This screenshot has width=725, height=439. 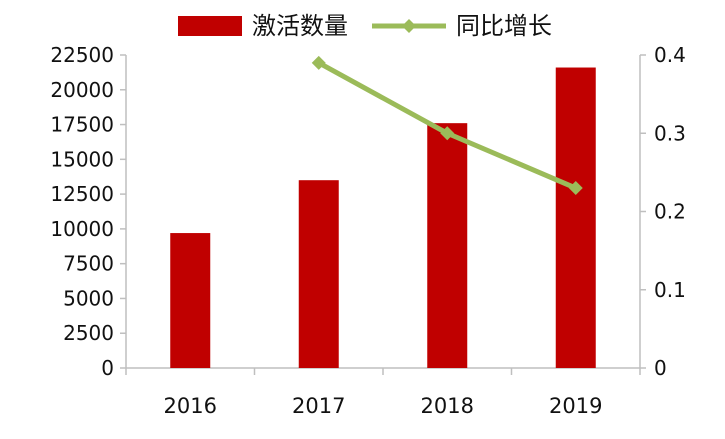 What do you see at coordinates (318, 406) in the screenshot?
I see `x-tick-label: 2017` at bounding box center [318, 406].